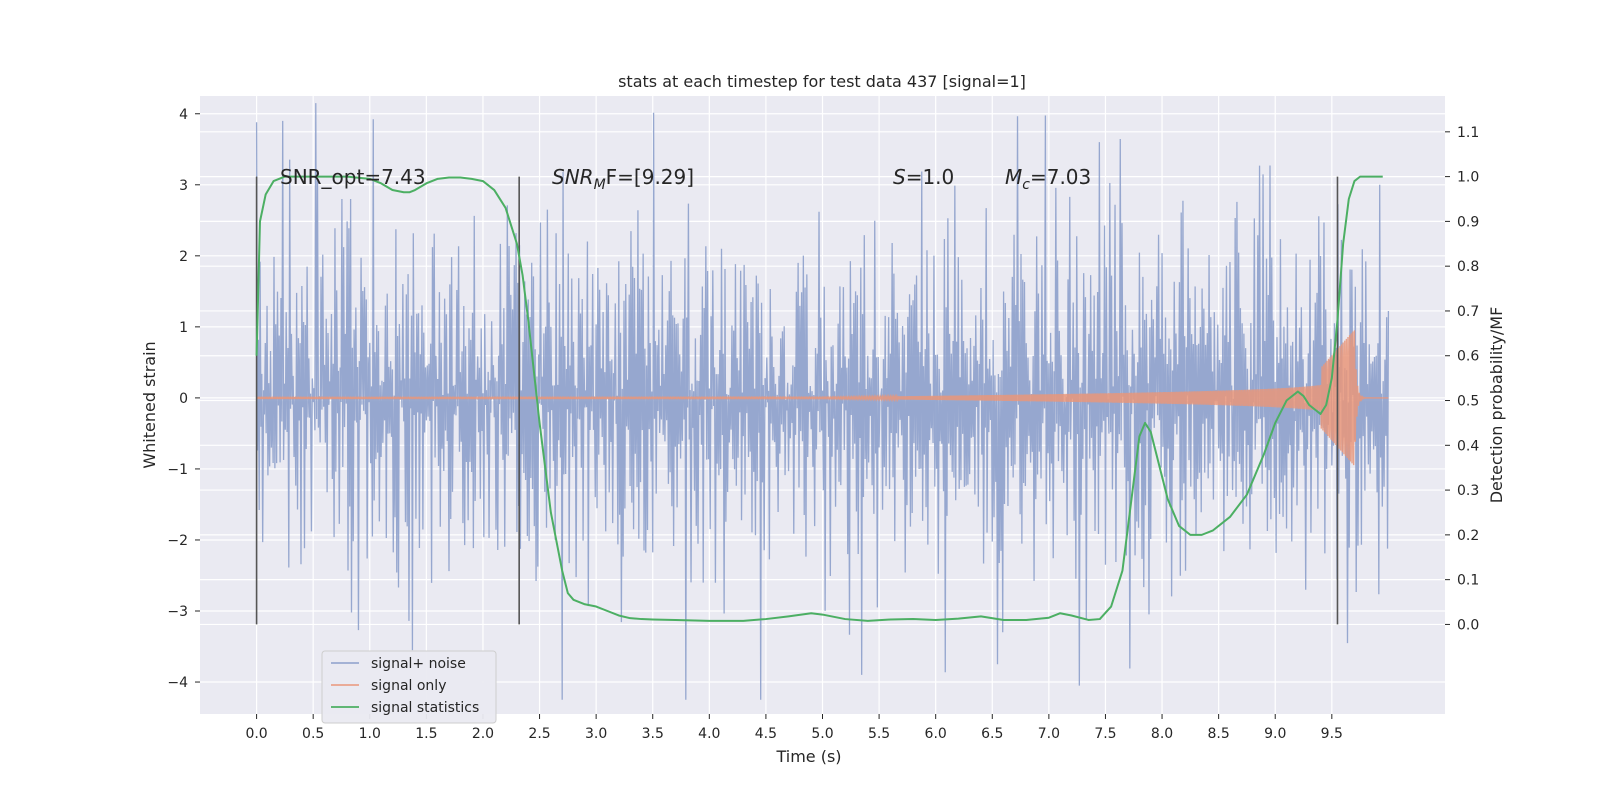 This screenshot has width=1600, height=800. I want to click on annotation-snr-mf-rest: F=[9.29], so click(650, 177).